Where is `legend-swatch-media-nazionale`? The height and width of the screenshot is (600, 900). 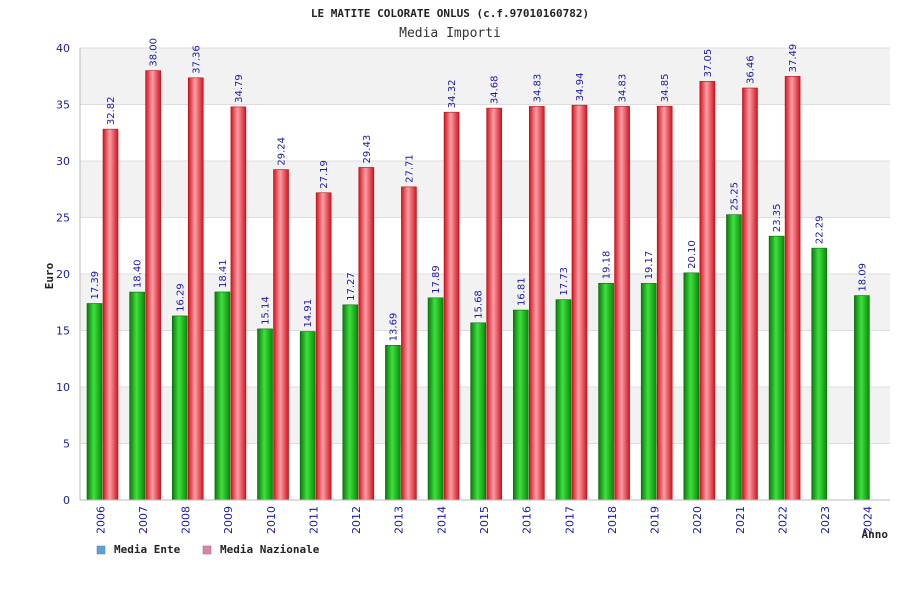
legend-swatch-media-nazionale is located at coordinates (207, 550).